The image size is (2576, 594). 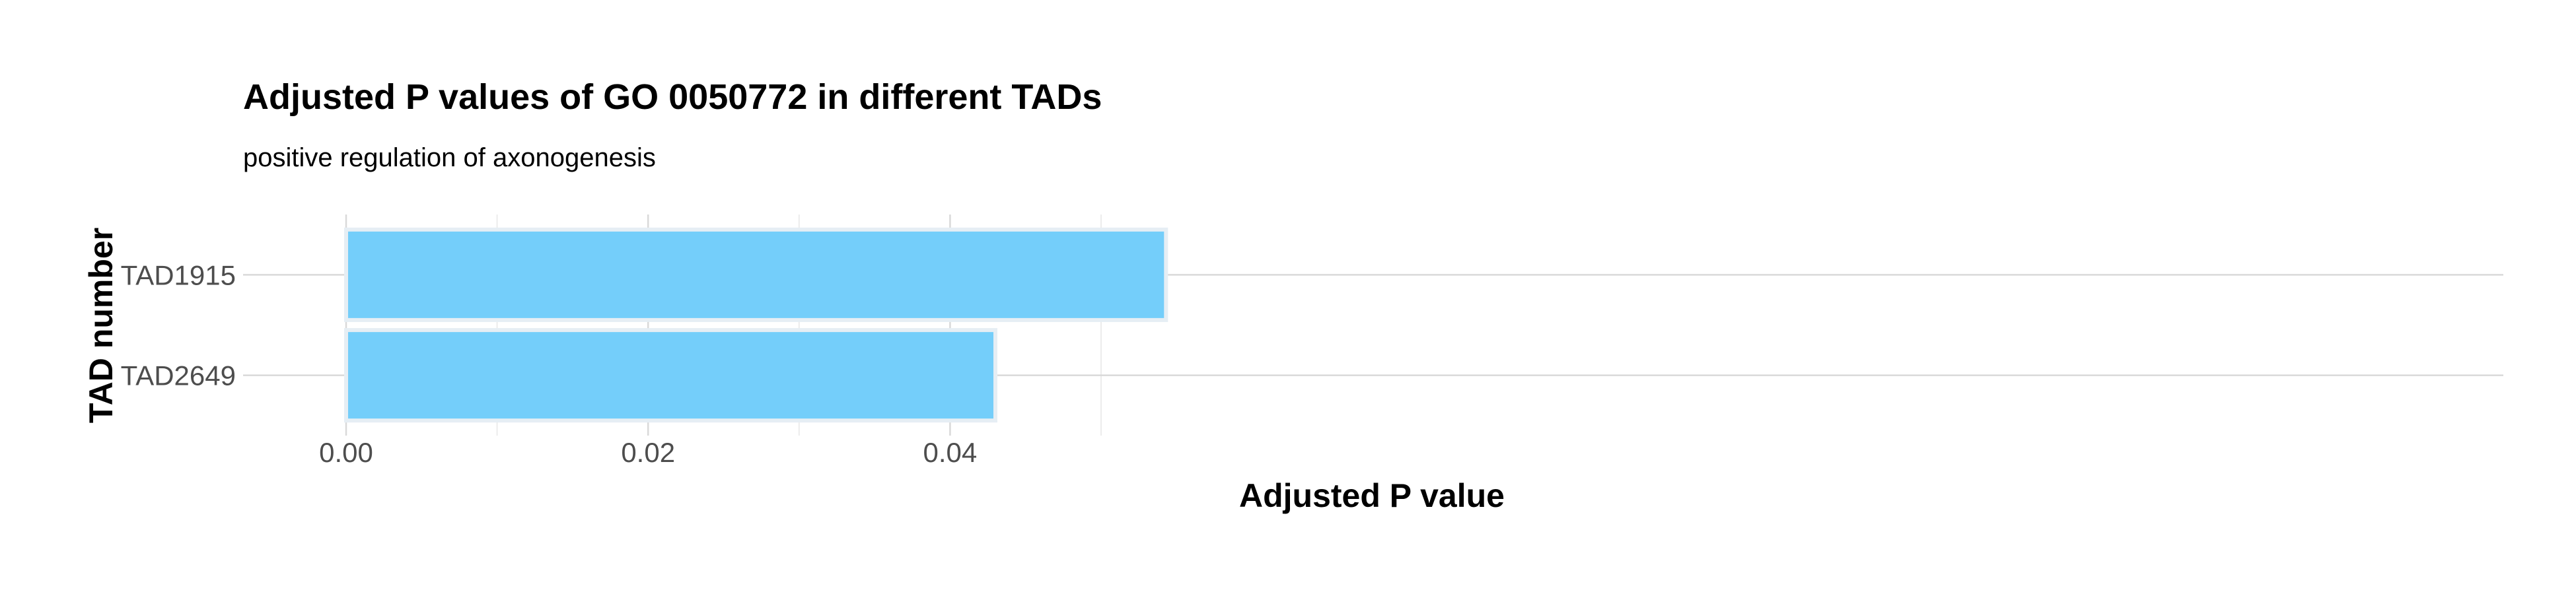 I want to click on bars, so click(x=756, y=325).